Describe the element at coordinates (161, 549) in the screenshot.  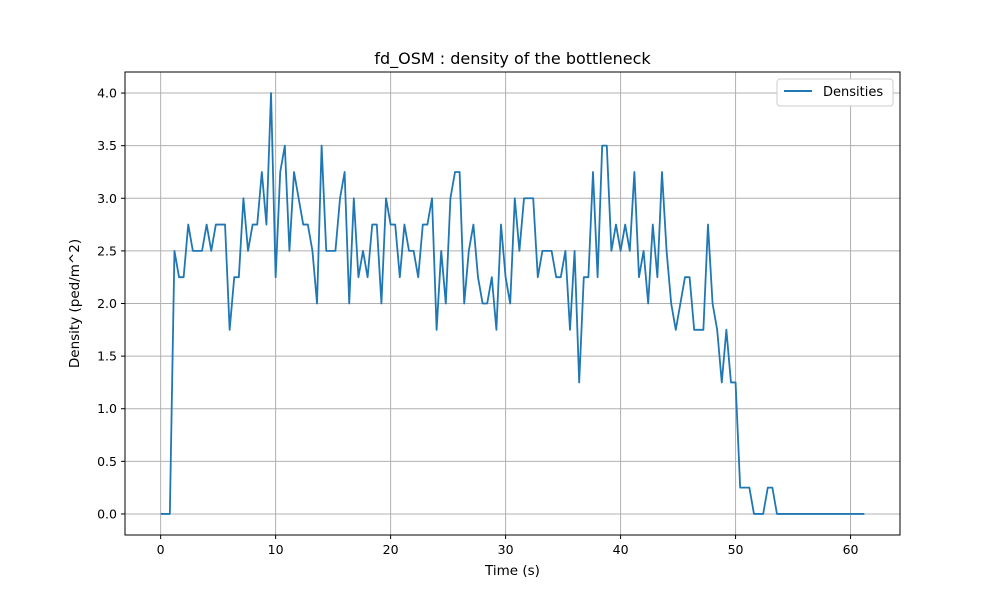
I see `x-tick-label: 0` at that location.